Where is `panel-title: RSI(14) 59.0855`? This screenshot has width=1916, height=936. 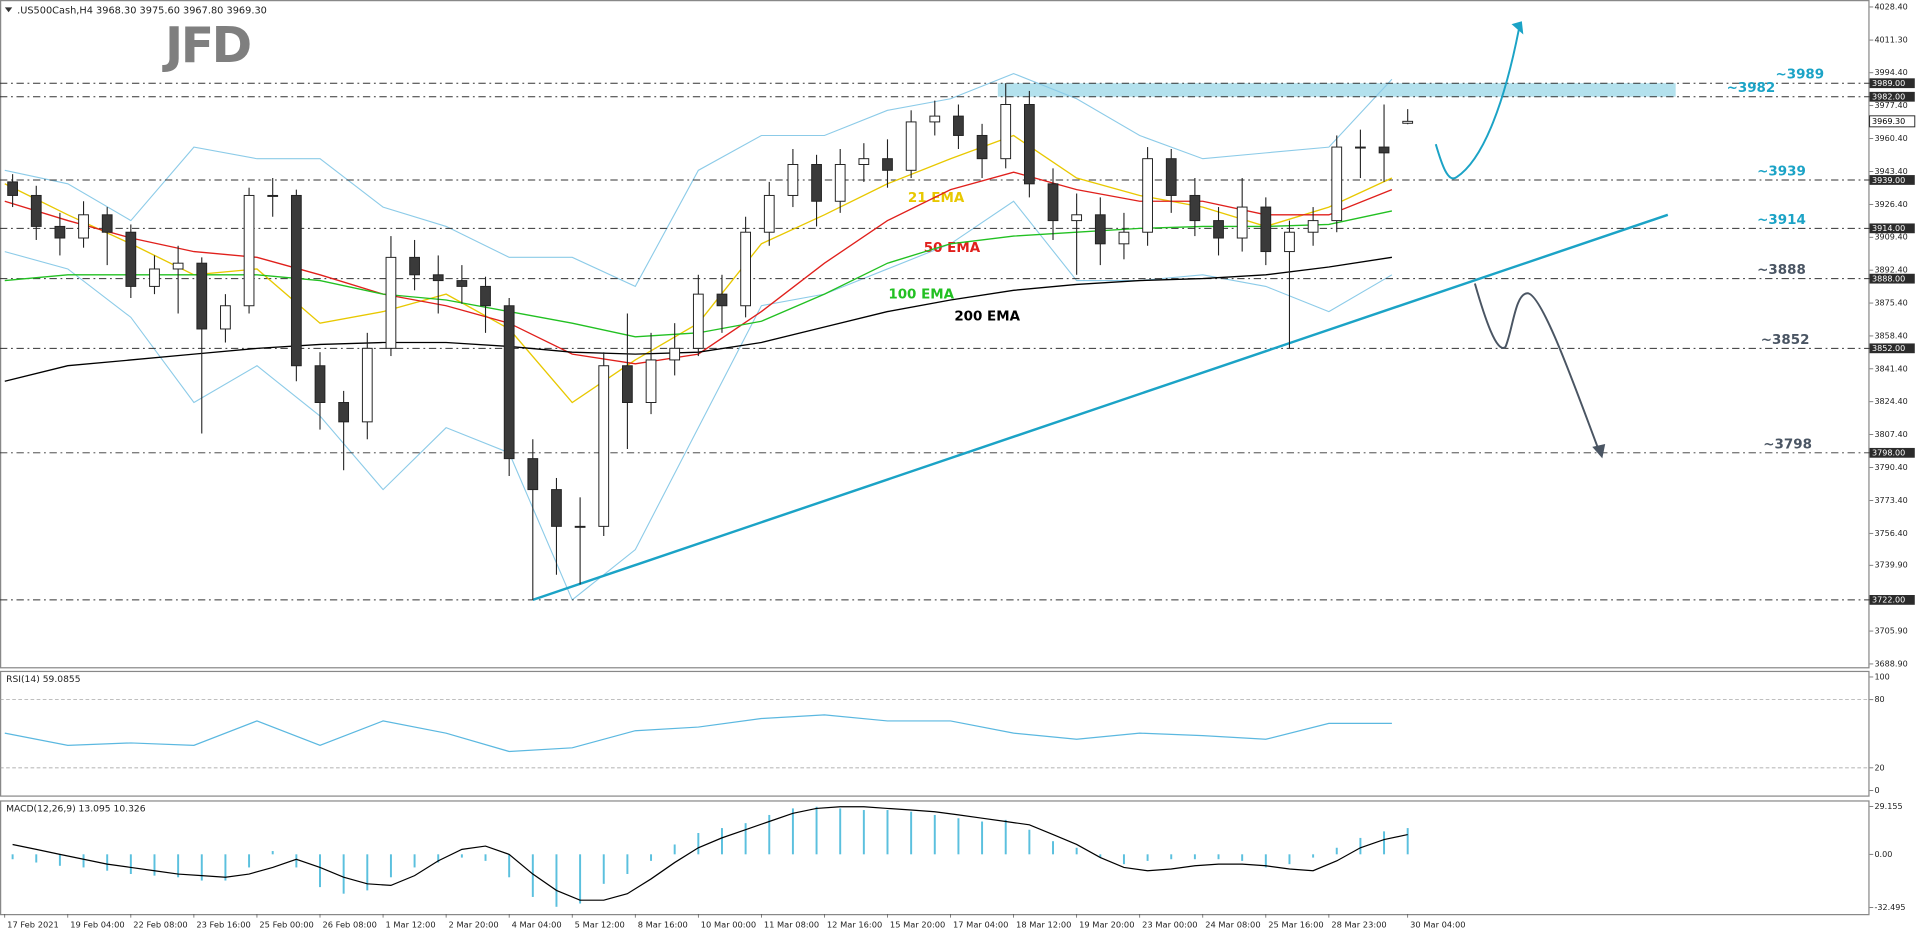 panel-title: RSI(14) 59.0855 is located at coordinates (43, 679).